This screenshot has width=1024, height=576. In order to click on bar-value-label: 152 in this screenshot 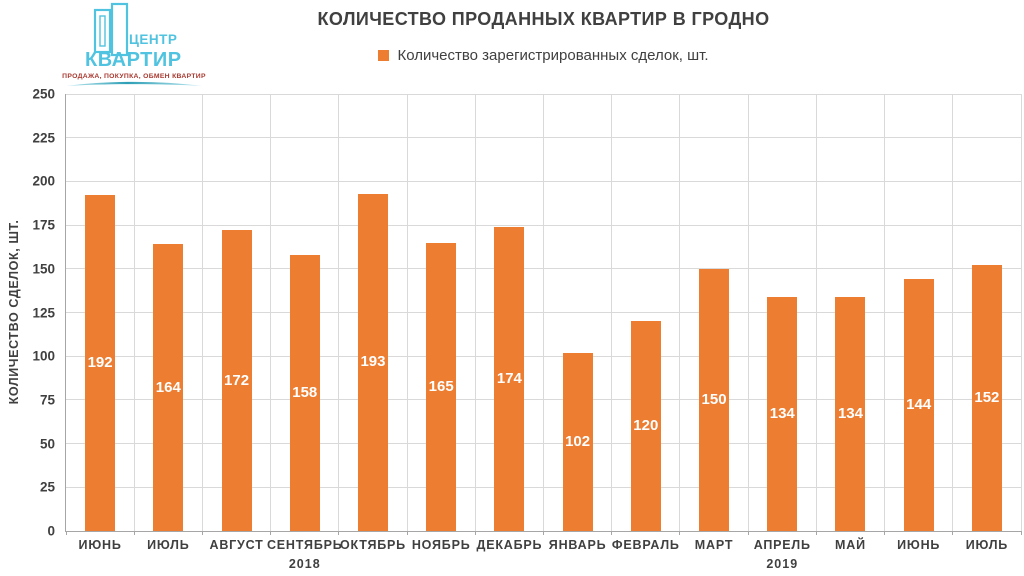, I will do `click(987, 398)`.